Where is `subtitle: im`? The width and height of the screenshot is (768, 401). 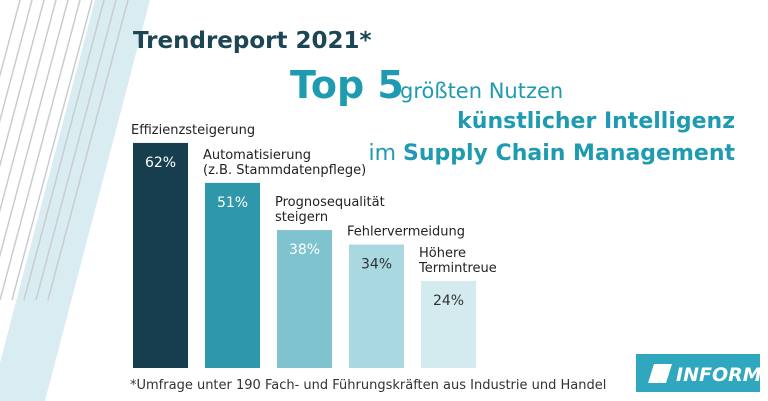 subtitle: im is located at coordinates (382, 153).